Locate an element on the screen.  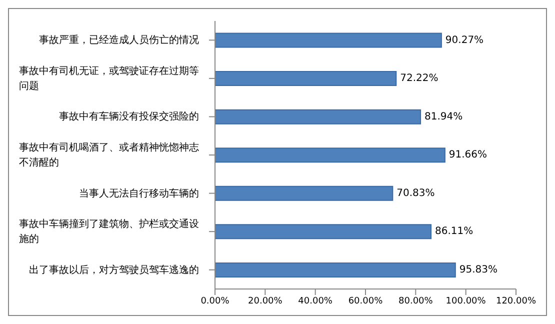
data-label: 86.11% is located at coordinates (454, 232).